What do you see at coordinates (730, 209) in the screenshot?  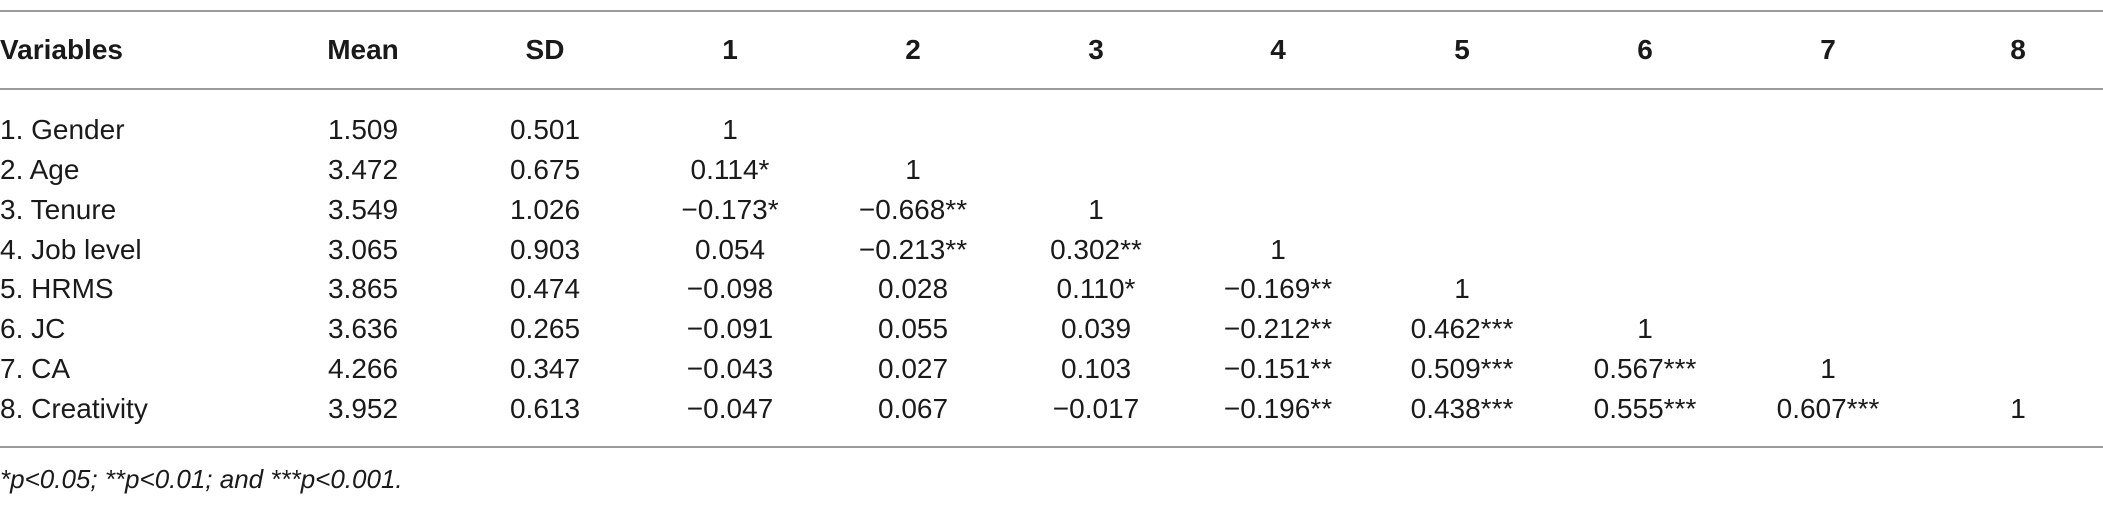 I see `table-cell: −0.173*` at bounding box center [730, 209].